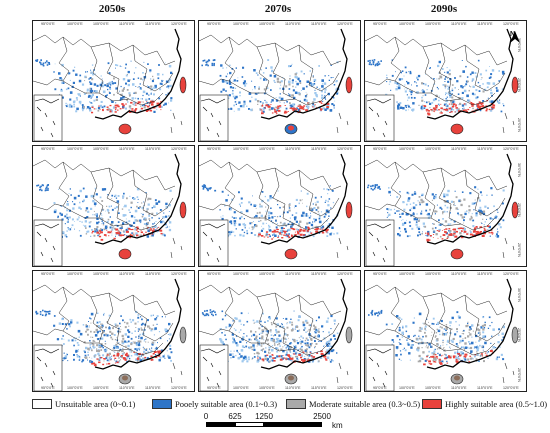  Describe the element at coordinates (179, 149) in the screenshot. I see `top-tick-label: 120°0'0"E` at that location.